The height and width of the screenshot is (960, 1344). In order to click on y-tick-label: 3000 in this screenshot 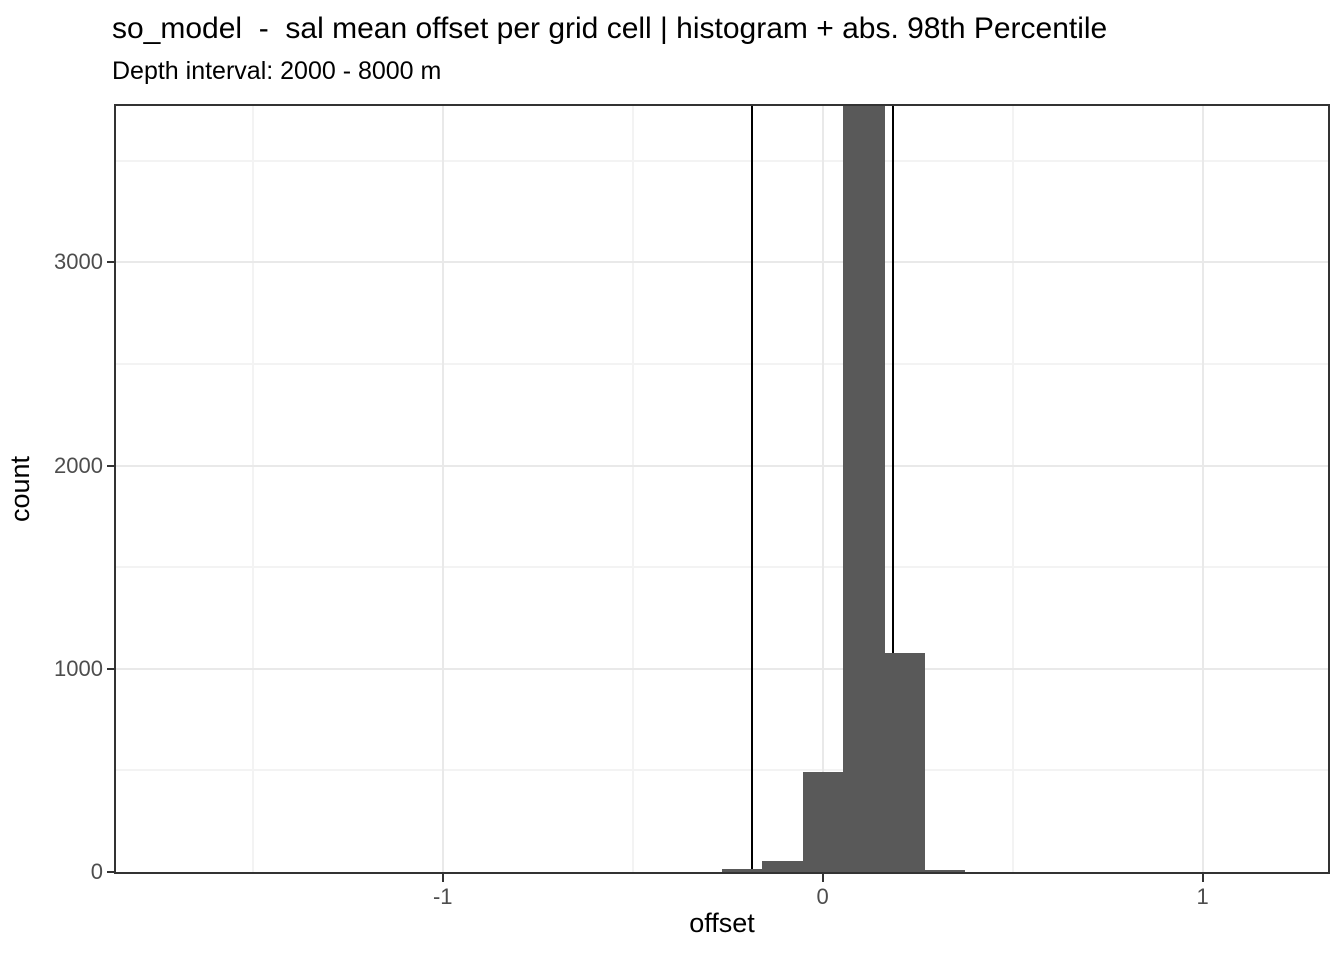, I will do `click(78, 262)`.